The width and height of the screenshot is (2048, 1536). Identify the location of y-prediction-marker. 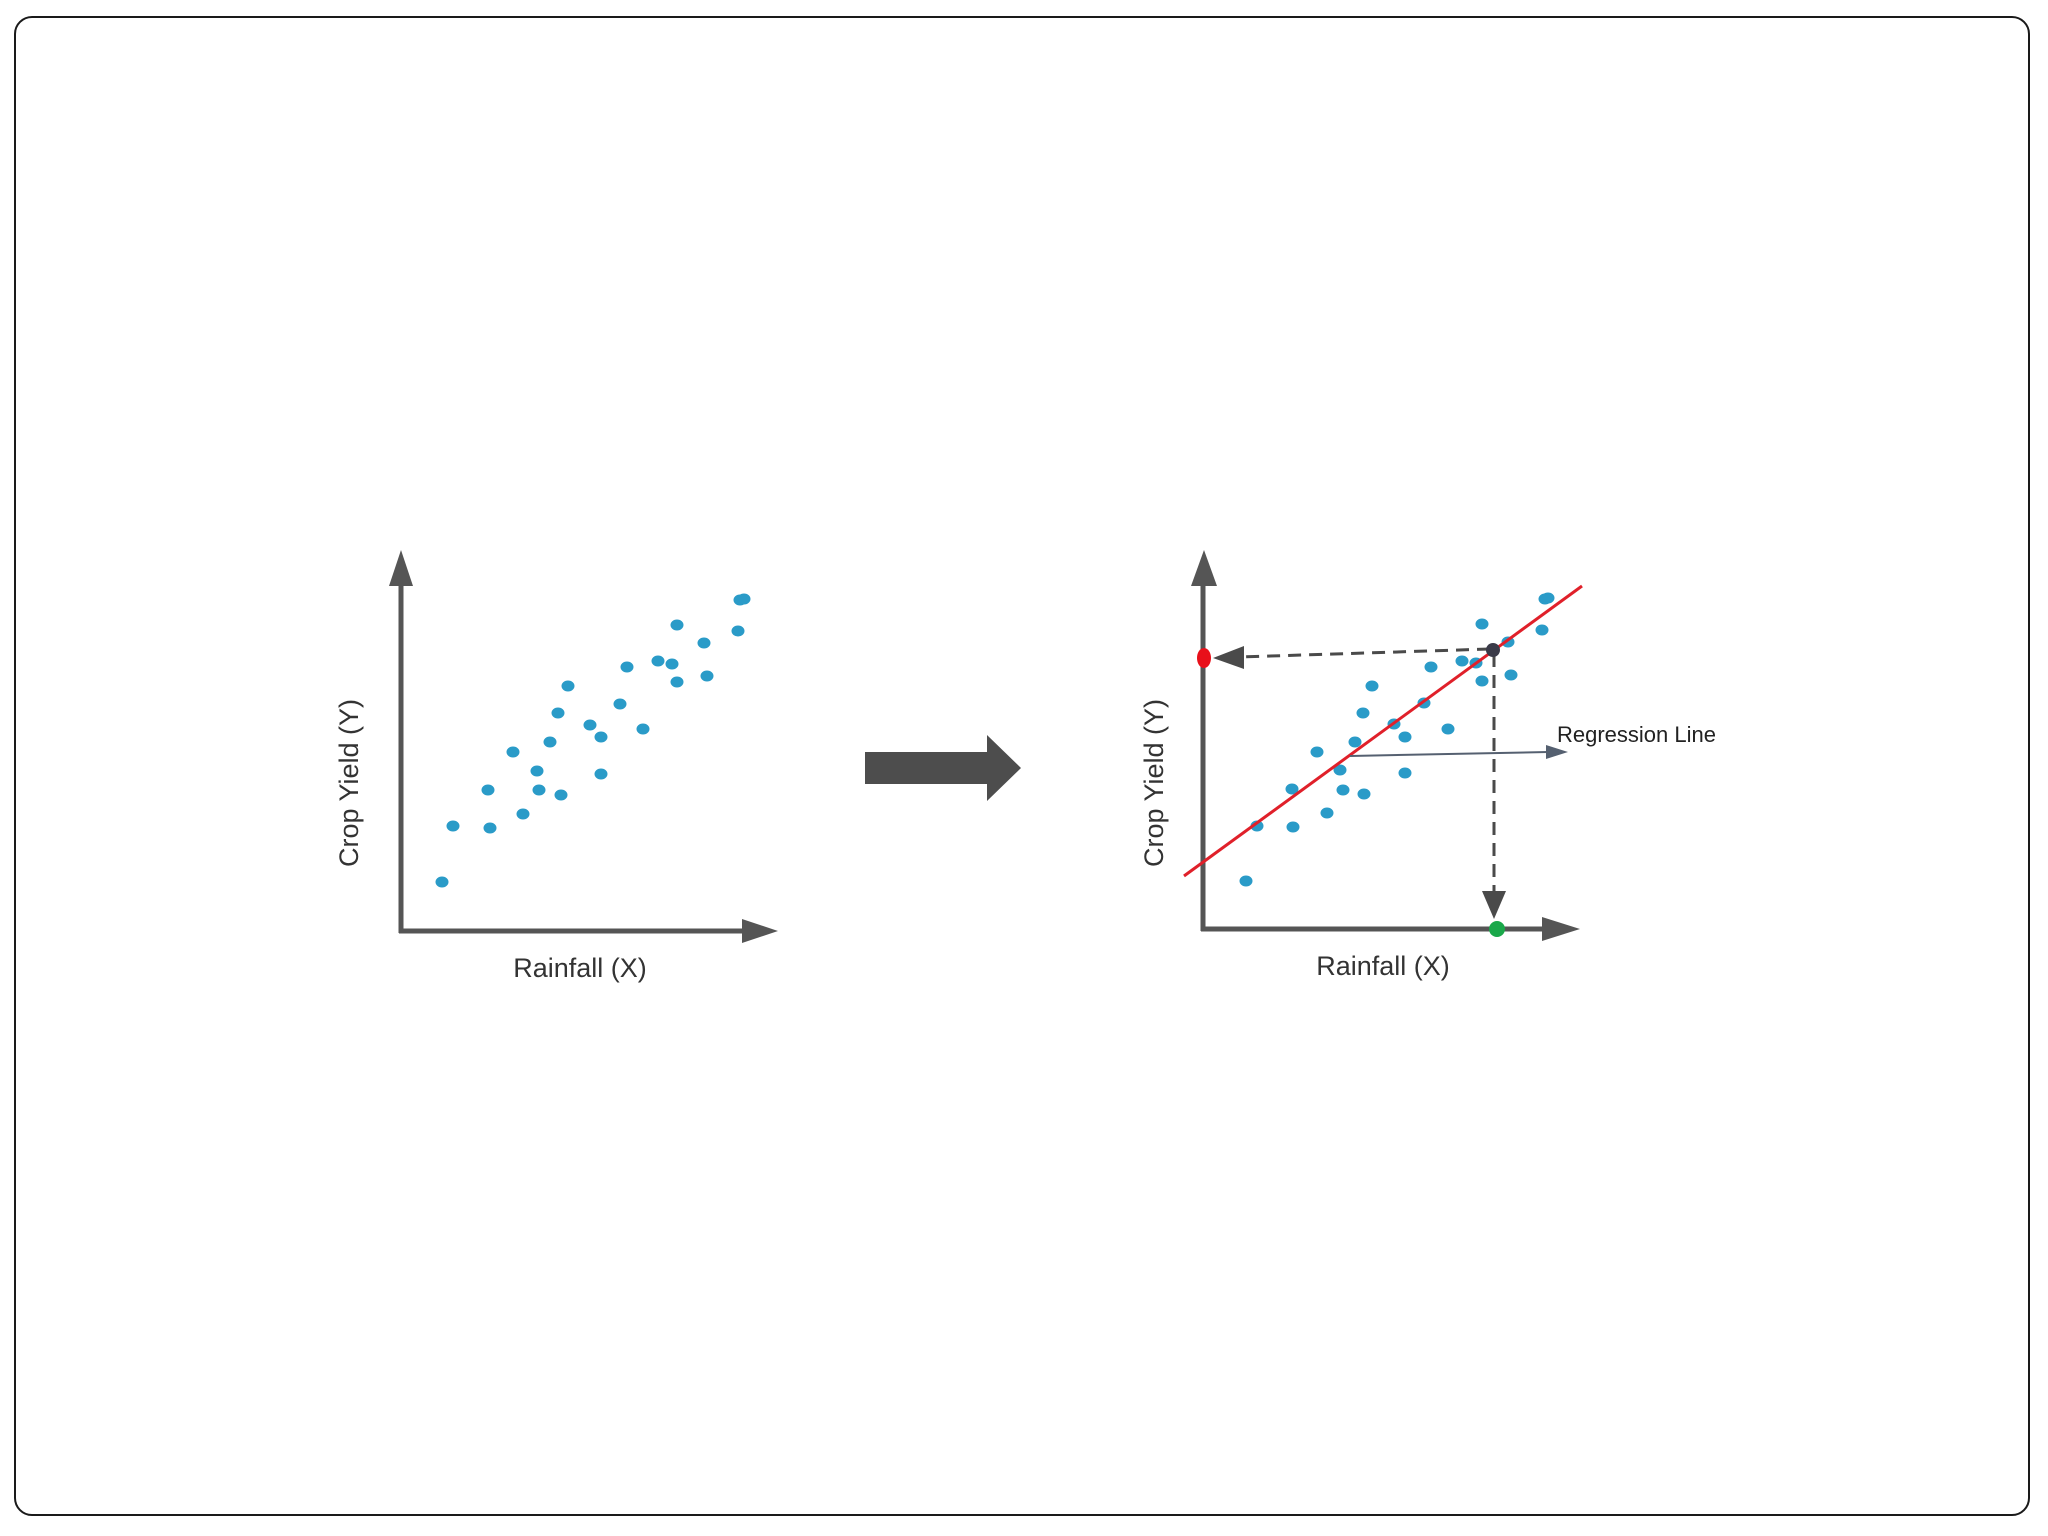
(1204, 658).